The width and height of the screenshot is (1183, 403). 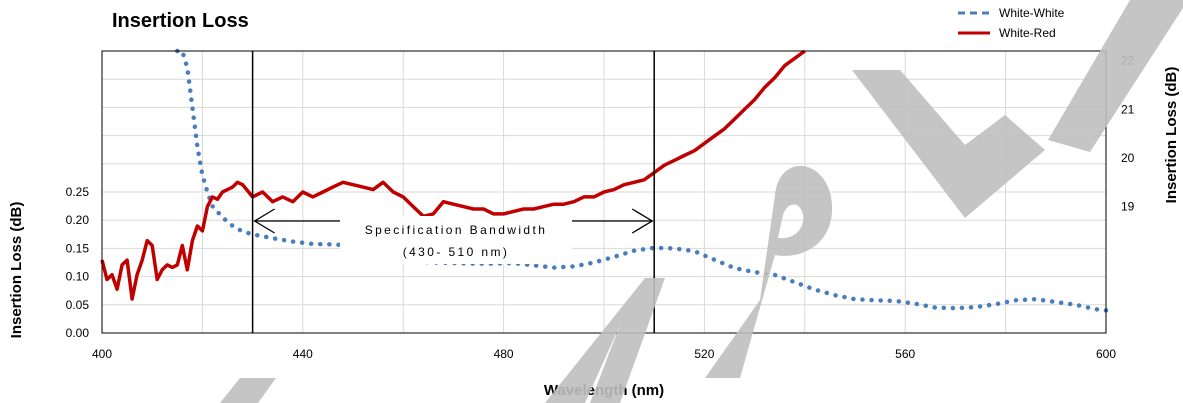 What do you see at coordinates (704, 354) in the screenshot?
I see `x-tick-label: 520` at bounding box center [704, 354].